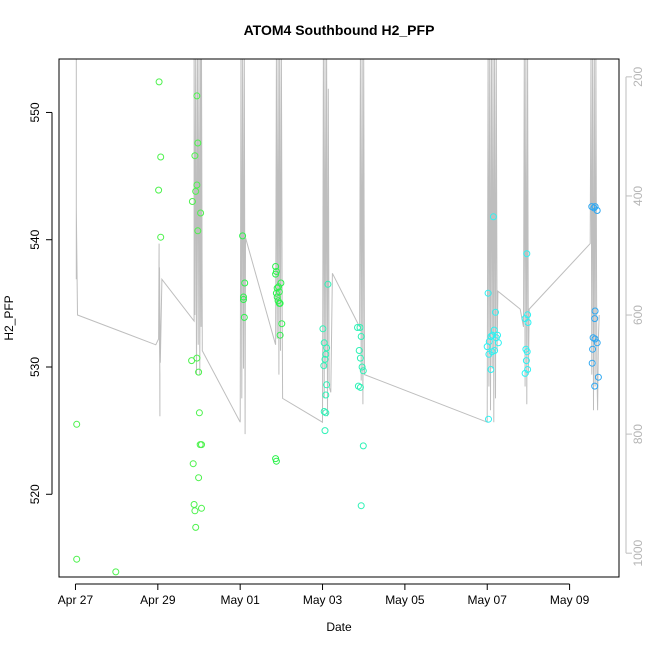 The width and height of the screenshot is (650, 650). Describe the element at coordinates (35, 112) in the screenshot. I see `y-tick-label: 550` at that location.